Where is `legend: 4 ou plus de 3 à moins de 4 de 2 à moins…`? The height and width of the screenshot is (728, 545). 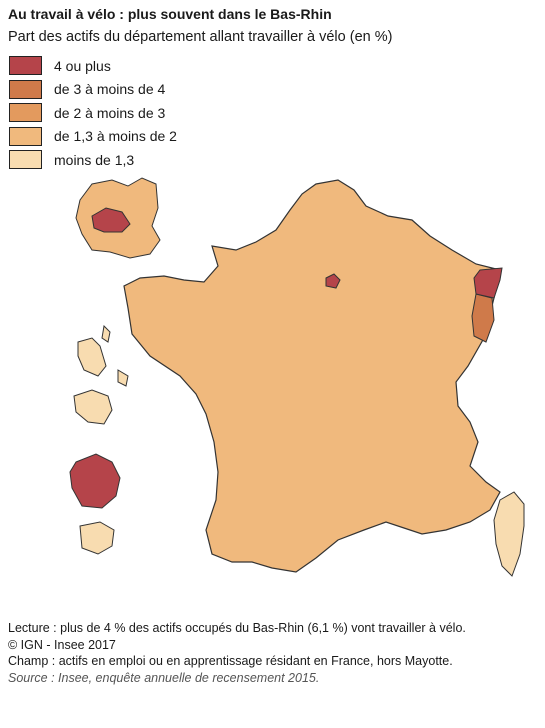
legend: 4 ou plus de 3 à moins de 4 de 2 à moins… is located at coordinates (93, 113).